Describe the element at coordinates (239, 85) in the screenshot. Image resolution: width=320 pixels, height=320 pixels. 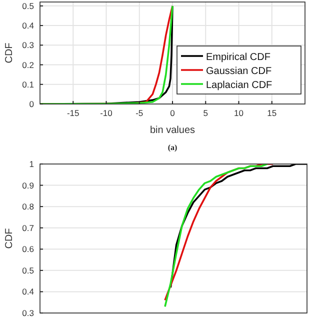
I see `legend-label: Laplacian CDF` at that location.